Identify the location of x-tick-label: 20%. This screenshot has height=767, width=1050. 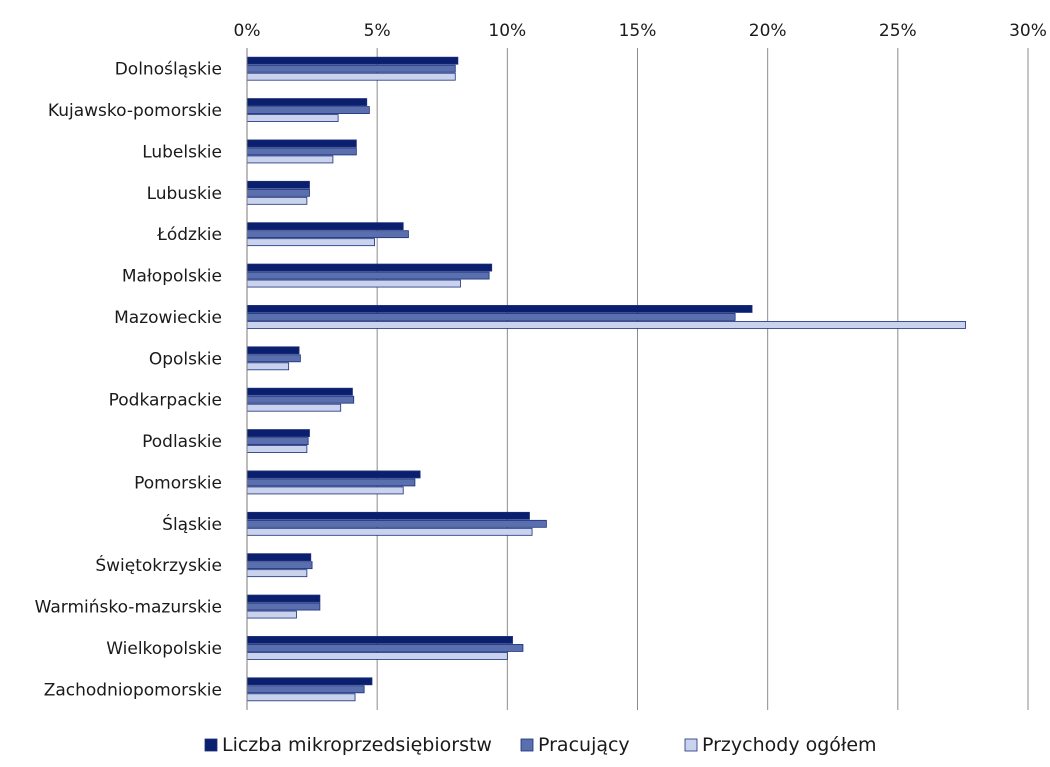
(768, 31).